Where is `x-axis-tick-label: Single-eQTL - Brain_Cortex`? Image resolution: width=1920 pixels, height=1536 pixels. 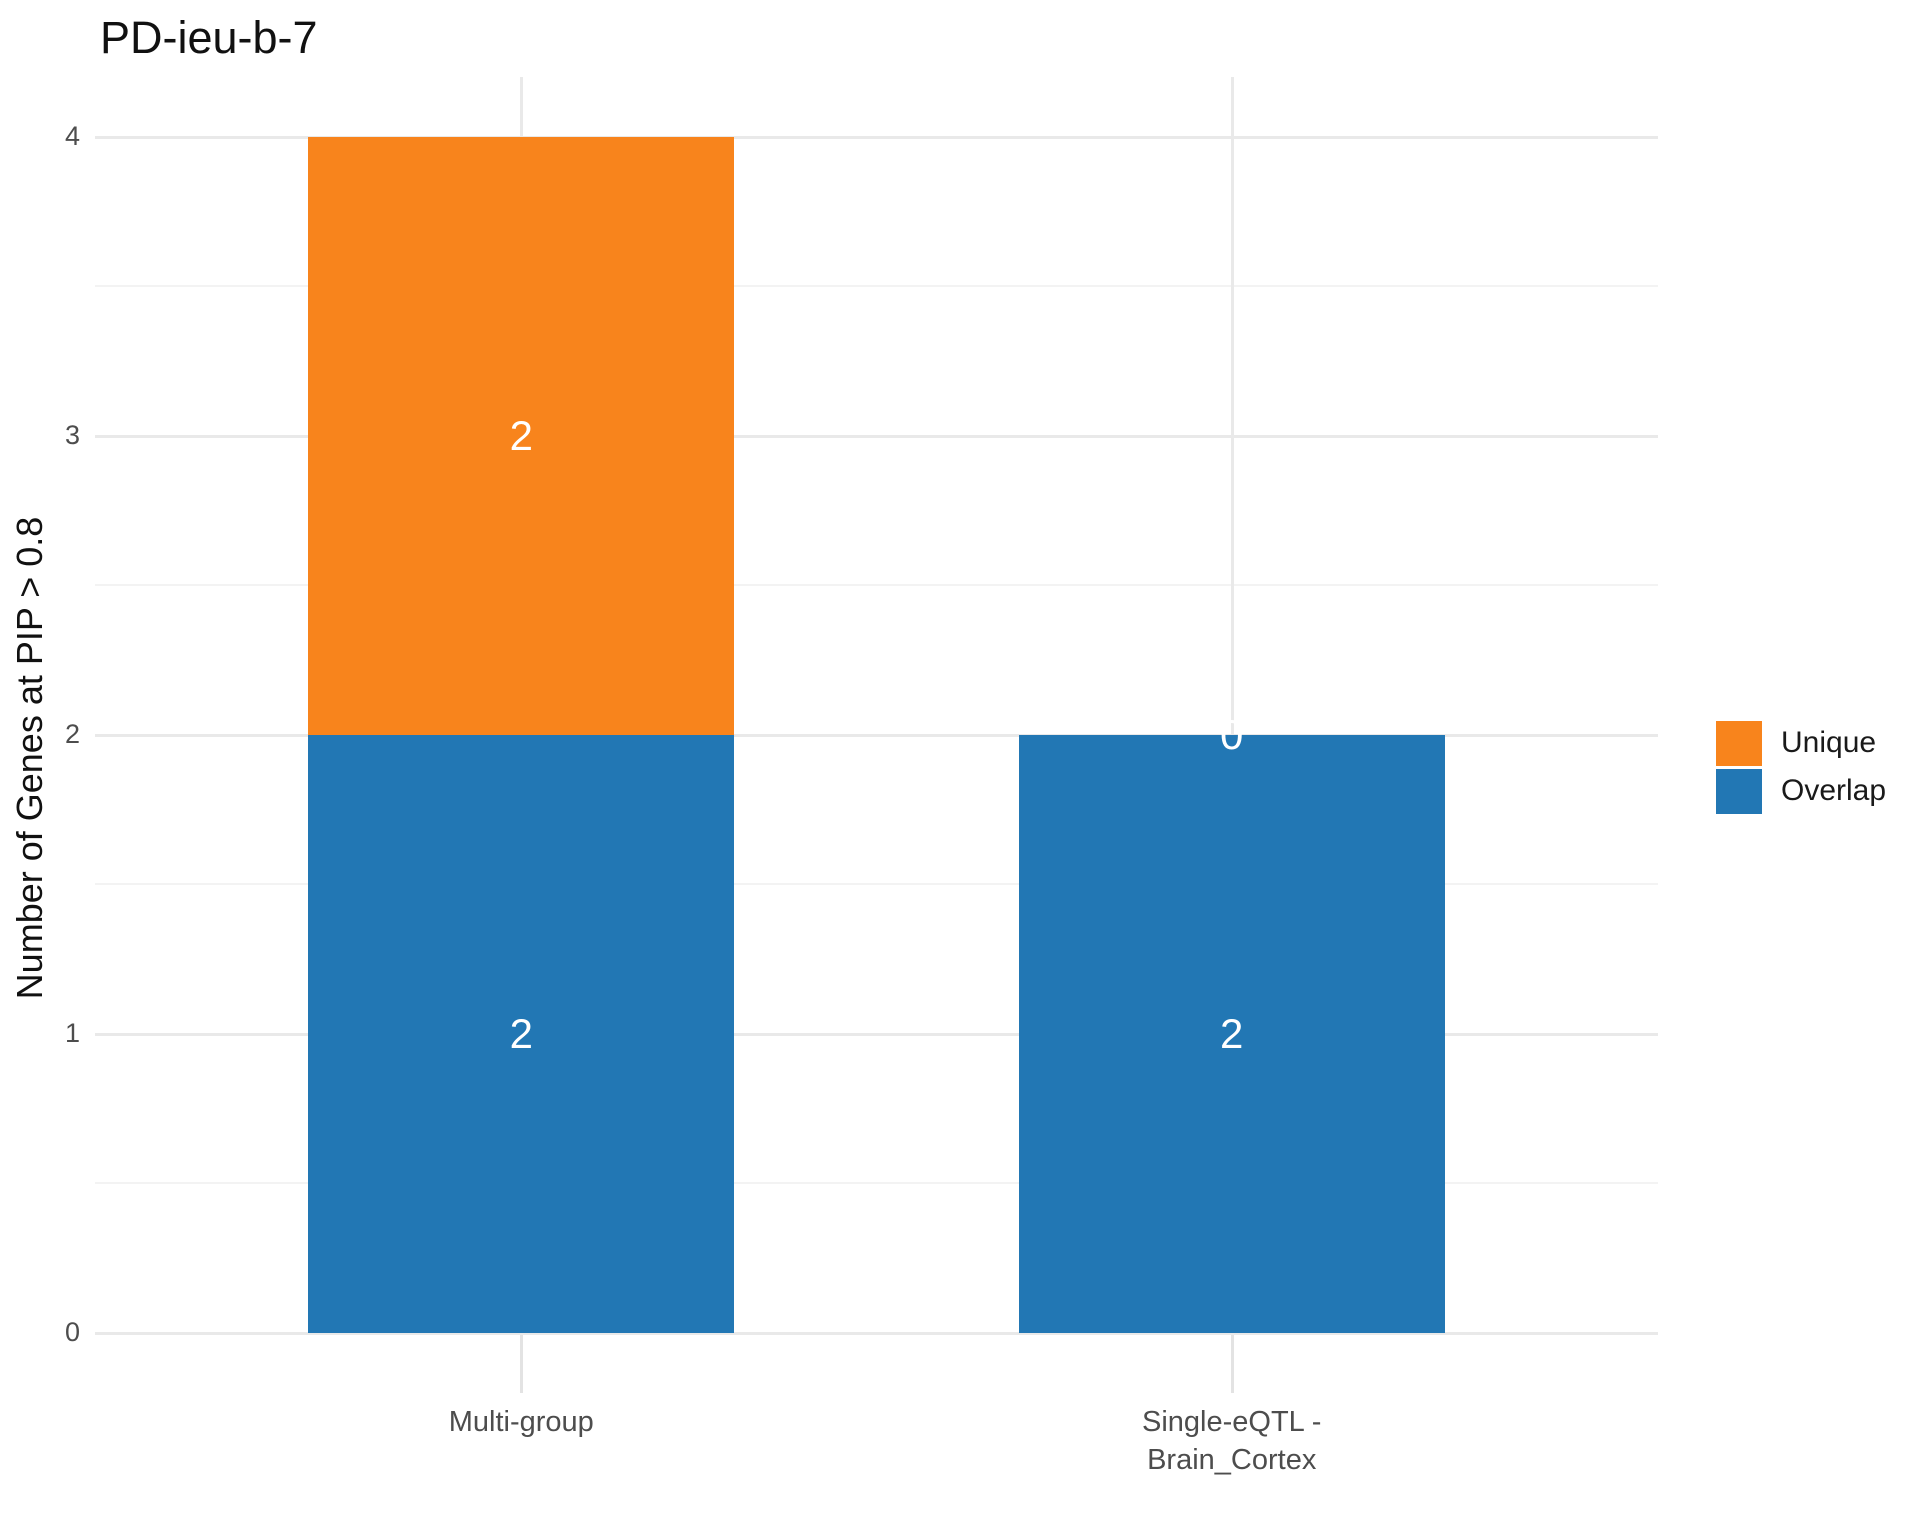
x-axis-tick-label: Single-eQTL - Brain_Cortex is located at coordinates (1232, 1441).